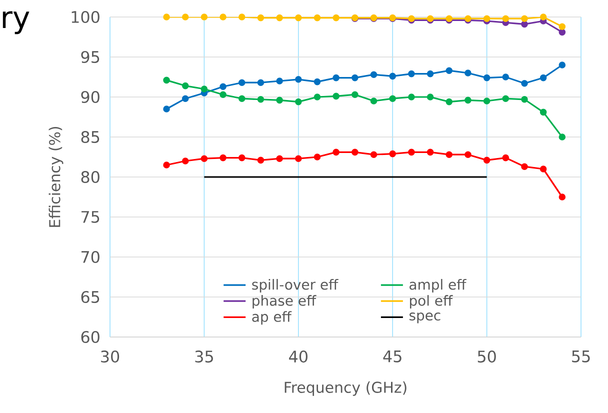 The image size is (608, 413). I want to click on chart-title: ry, so click(16, 22).